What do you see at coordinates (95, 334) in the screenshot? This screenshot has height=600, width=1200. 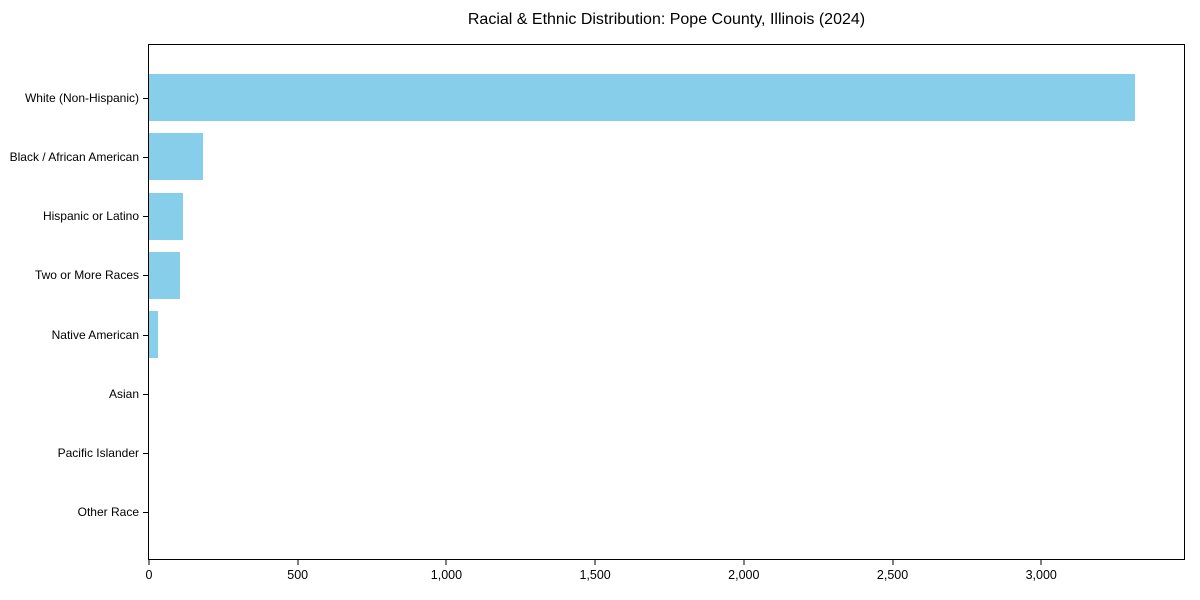 I see `y-axis-label: Native American` at bounding box center [95, 334].